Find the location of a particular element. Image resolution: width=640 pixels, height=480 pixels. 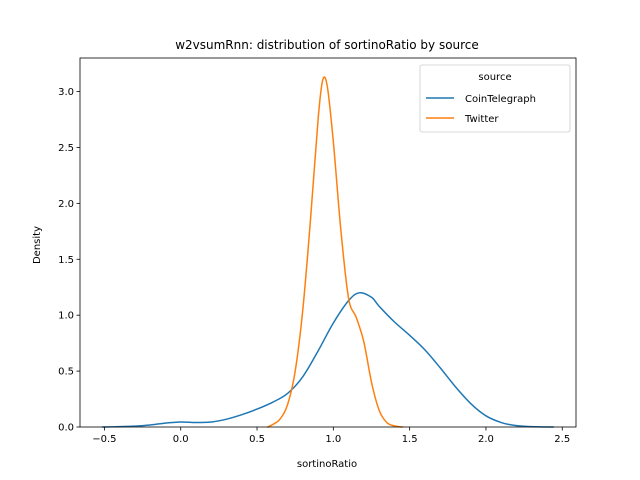

y-tick-label: 2.0 is located at coordinates (66, 204).